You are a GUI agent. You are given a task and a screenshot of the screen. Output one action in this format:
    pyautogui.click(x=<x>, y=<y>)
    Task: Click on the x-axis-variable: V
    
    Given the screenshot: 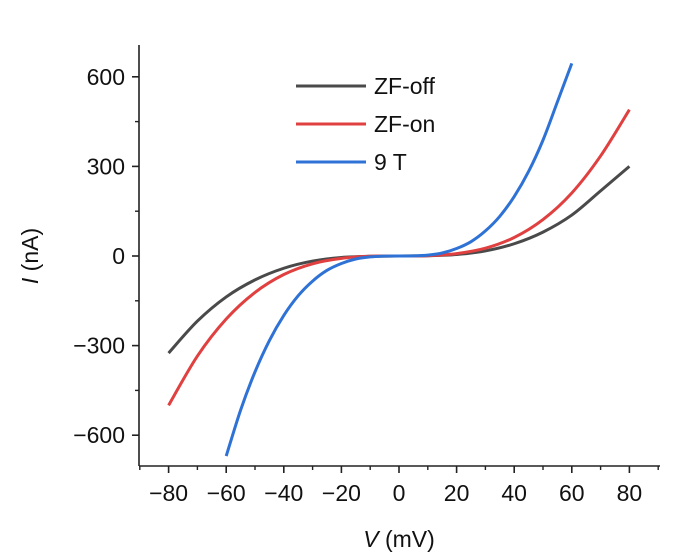 What is the action you would take?
    pyautogui.click(x=372, y=539)
    